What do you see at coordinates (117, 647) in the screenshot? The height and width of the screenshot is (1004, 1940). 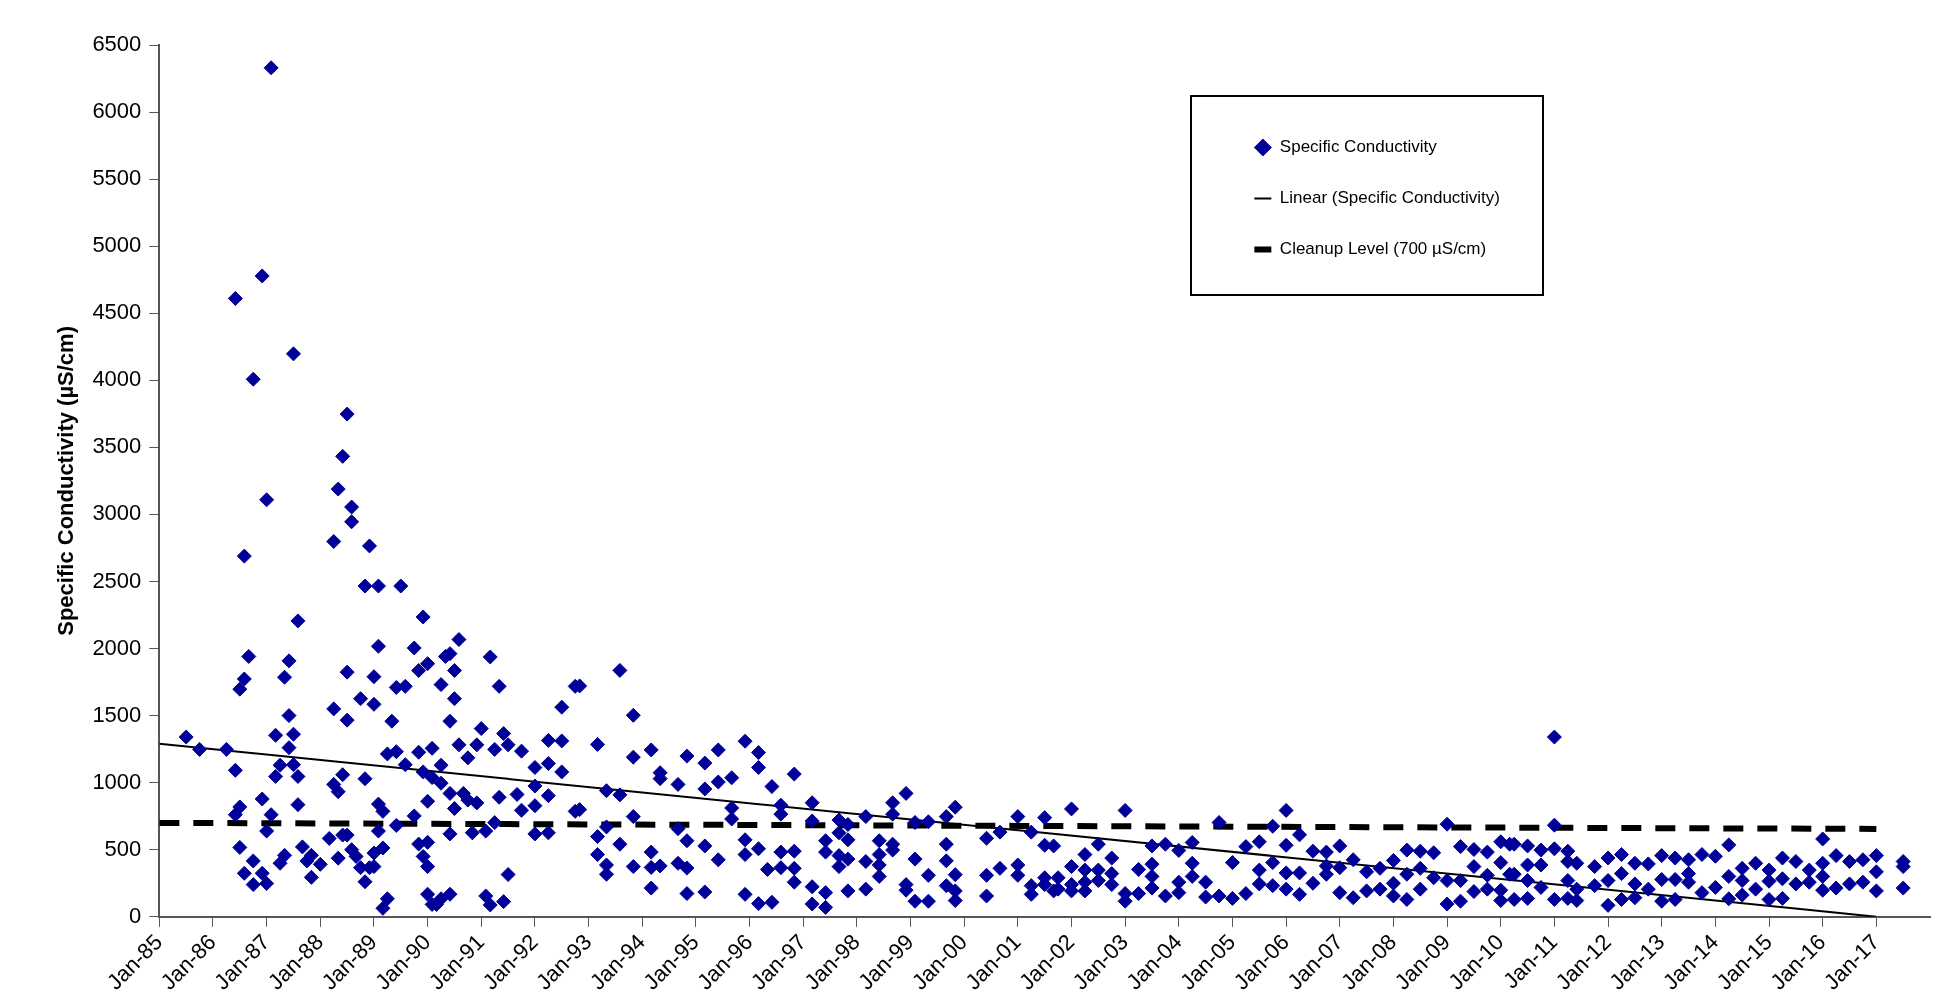 I see `y-tick-label: 2000` at bounding box center [117, 647].